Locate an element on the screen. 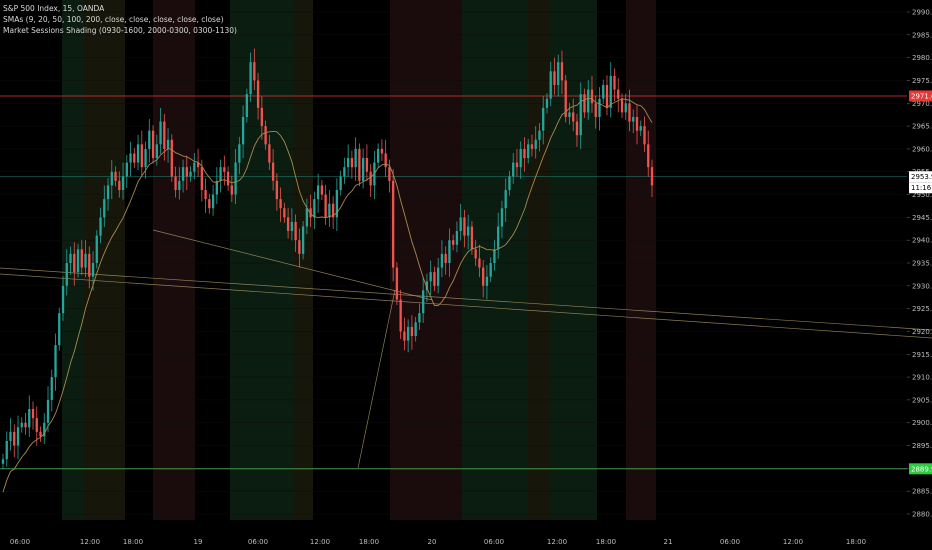 This screenshot has width=932, height=550. resistance-tag-box is located at coordinates (920, 96).